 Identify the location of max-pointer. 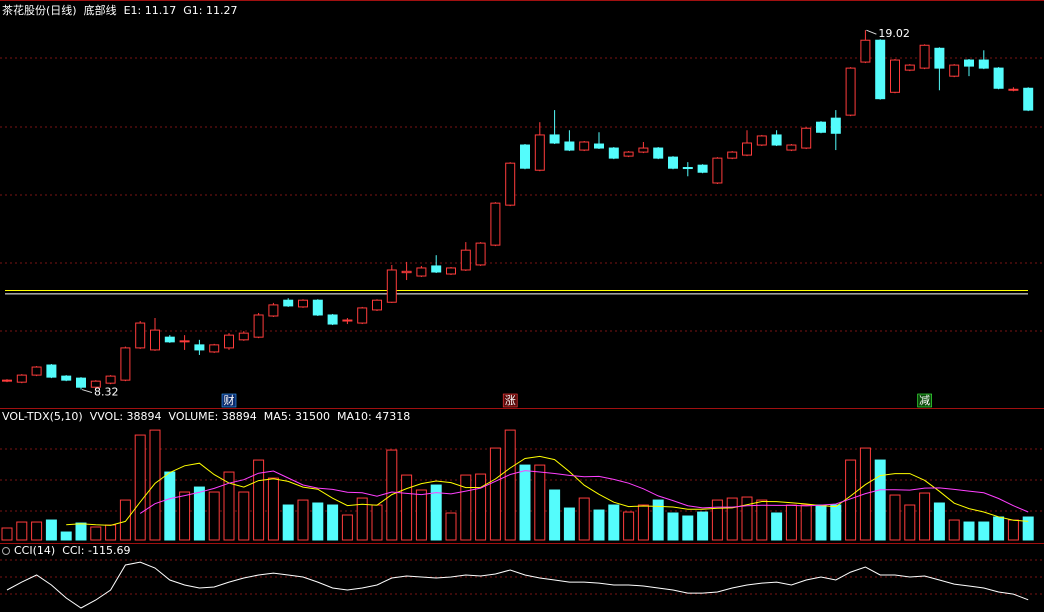
(871, 32).